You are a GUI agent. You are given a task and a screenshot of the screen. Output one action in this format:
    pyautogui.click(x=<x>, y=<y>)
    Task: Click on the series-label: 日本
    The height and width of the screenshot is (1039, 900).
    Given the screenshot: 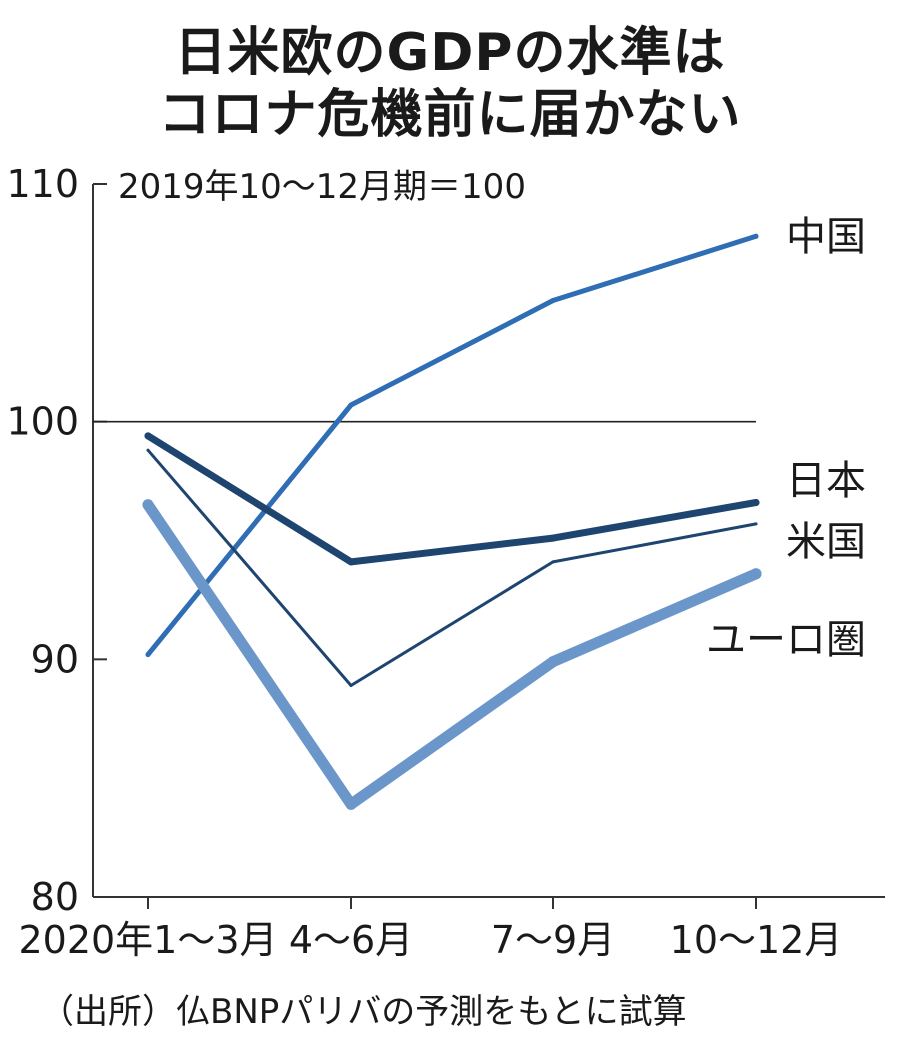 What is the action you would take?
    pyautogui.click(x=826, y=481)
    